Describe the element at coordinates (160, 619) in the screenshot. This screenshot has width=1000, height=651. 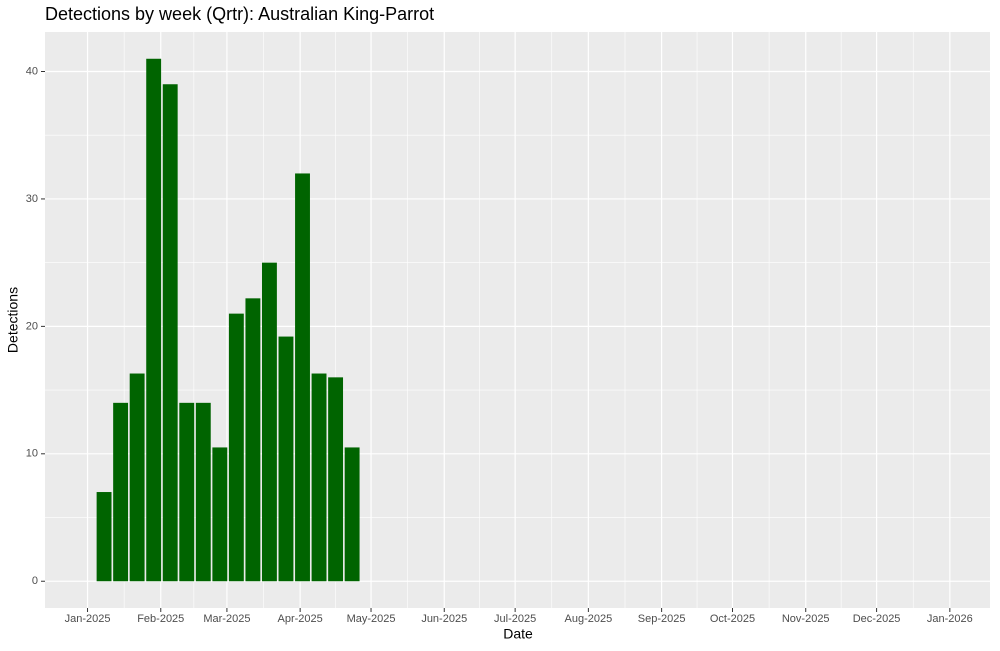
I see `x-tick-label: Feb-2025` at that location.